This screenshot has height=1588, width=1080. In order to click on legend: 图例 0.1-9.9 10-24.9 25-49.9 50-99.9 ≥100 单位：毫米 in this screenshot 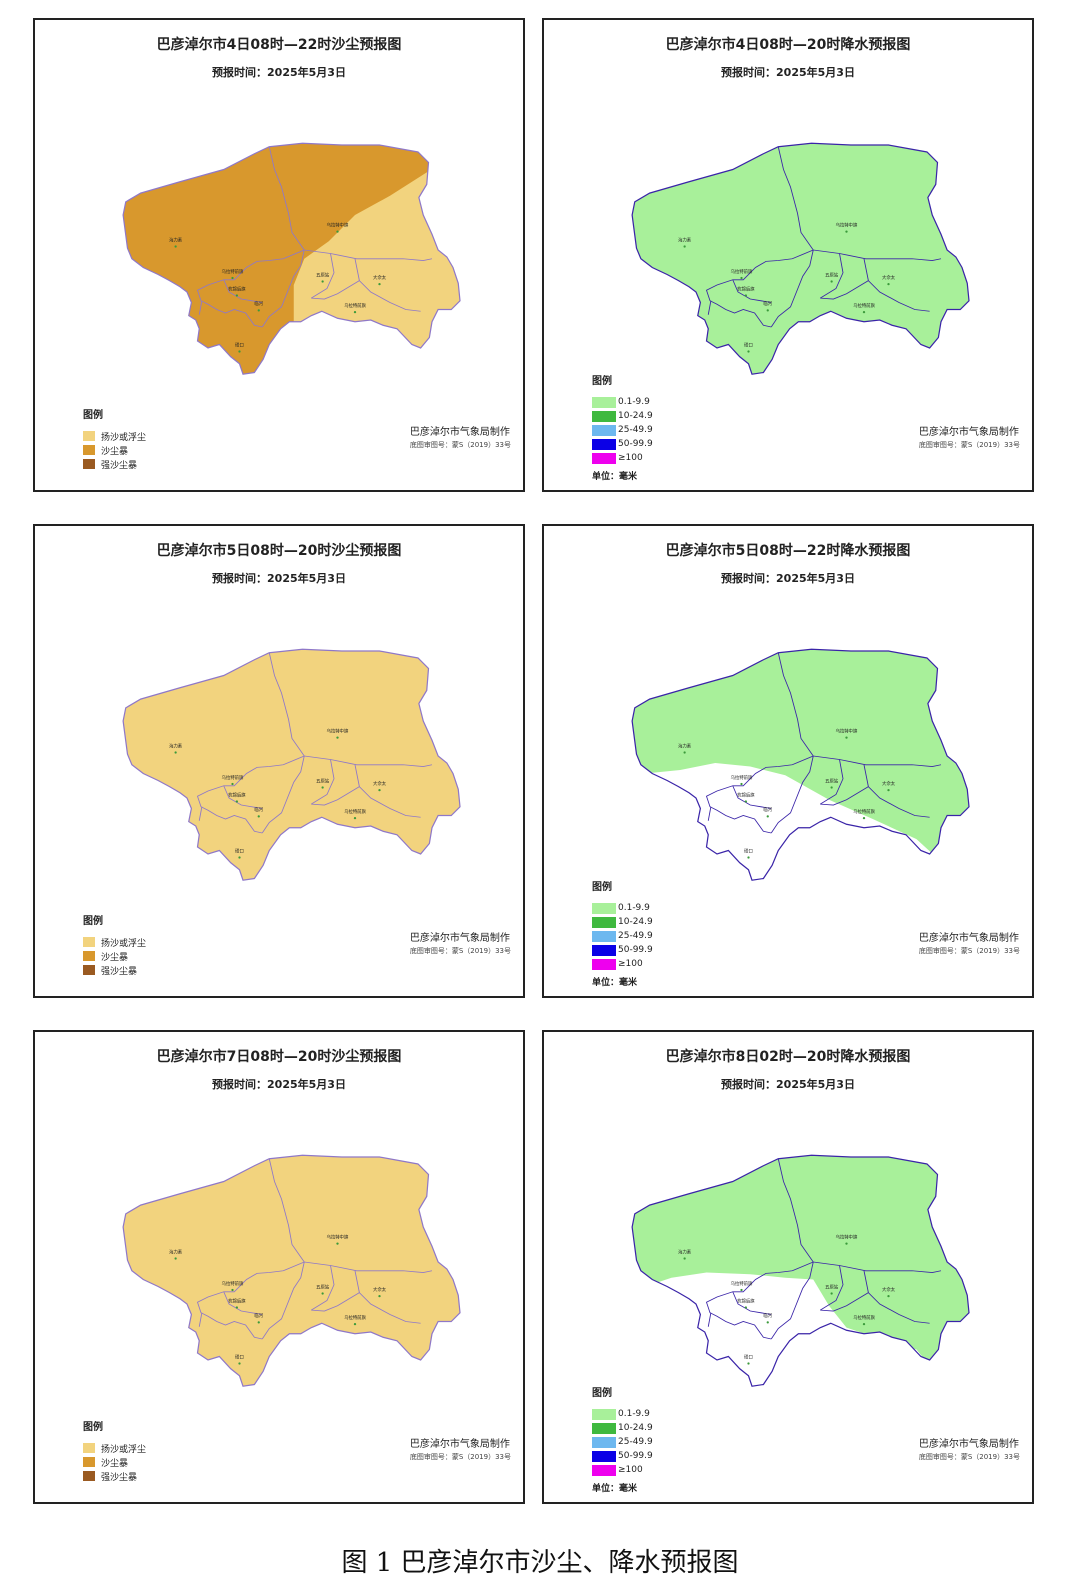, I will do `click(622, 1439)`.